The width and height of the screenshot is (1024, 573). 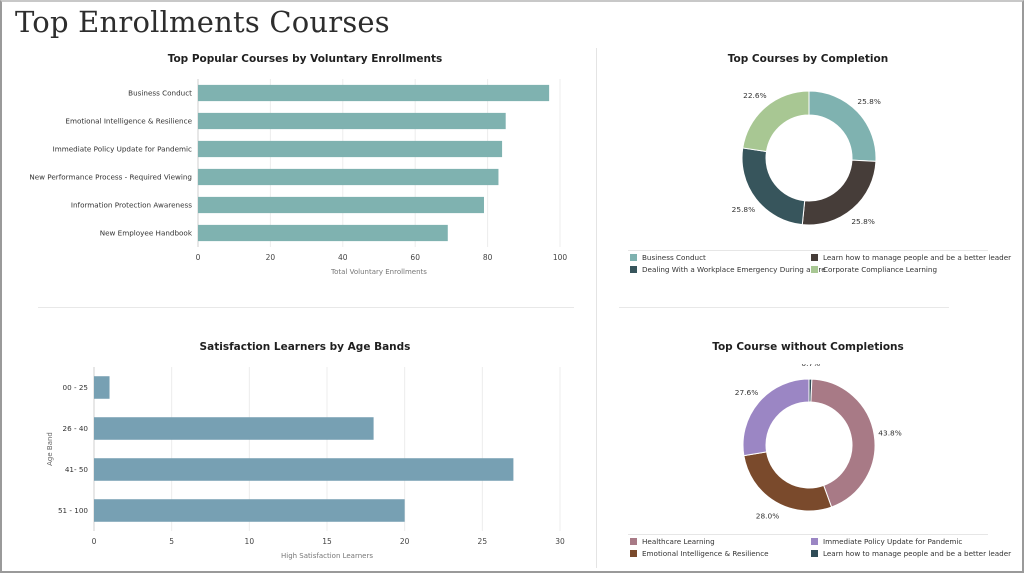 I want to click on y-tick-label: 26 - 40, so click(x=76, y=428).